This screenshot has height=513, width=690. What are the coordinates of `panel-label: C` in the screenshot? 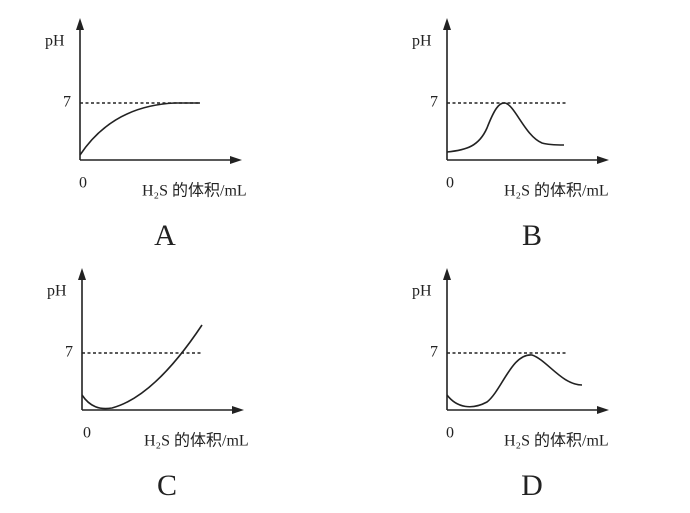 It's located at (167, 485).